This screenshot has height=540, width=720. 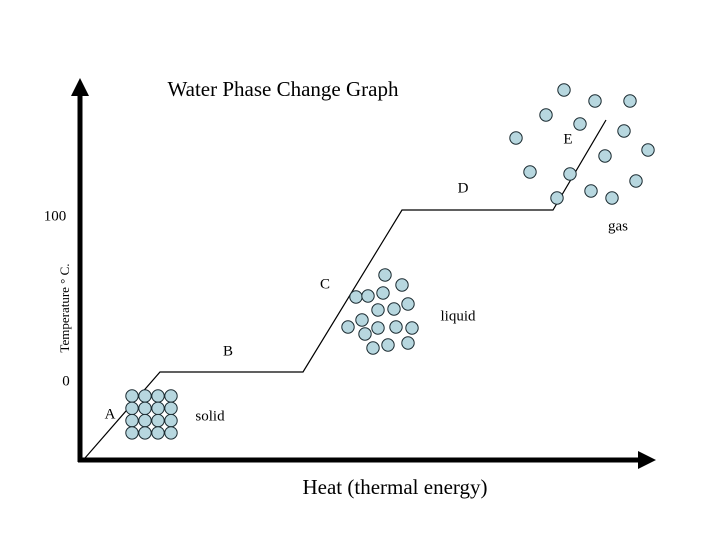 I want to click on phase-label: liquid, so click(x=458, y=316).